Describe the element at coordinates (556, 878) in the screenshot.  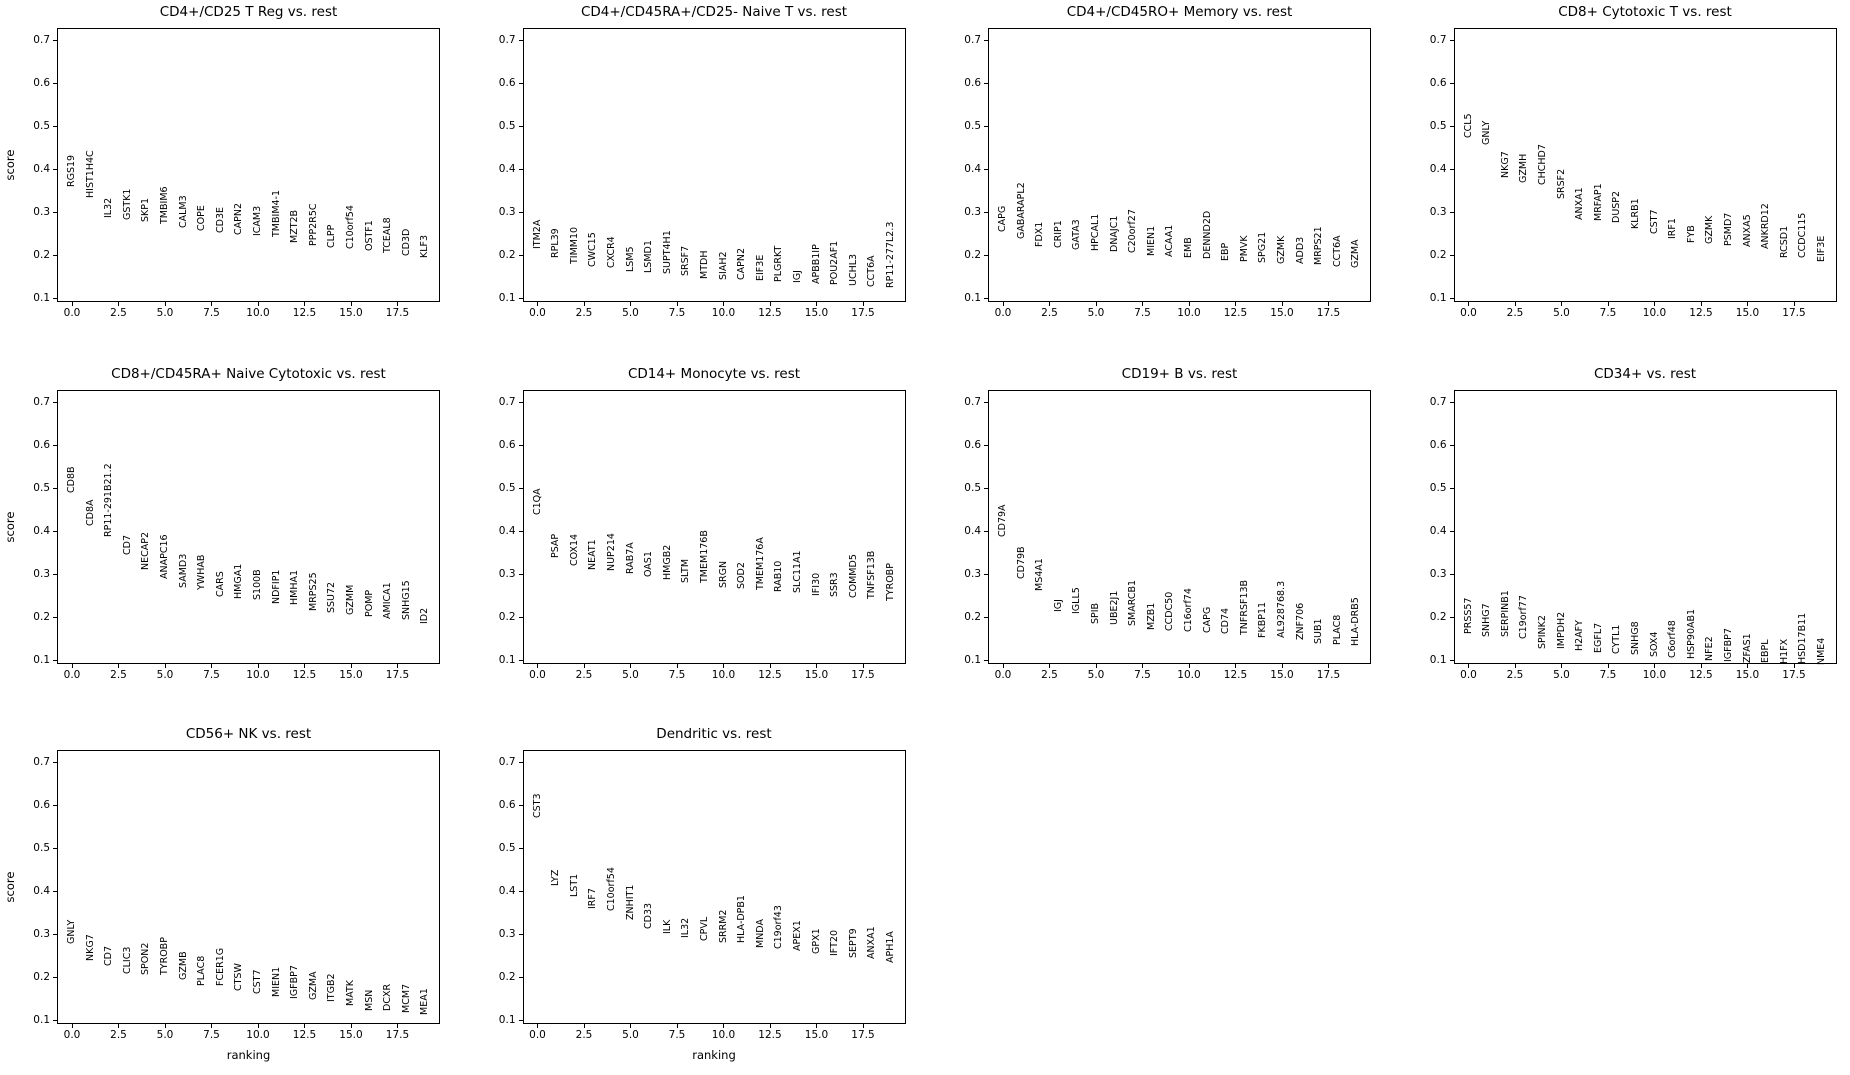
I see `gene-label: LYZ` at that location.